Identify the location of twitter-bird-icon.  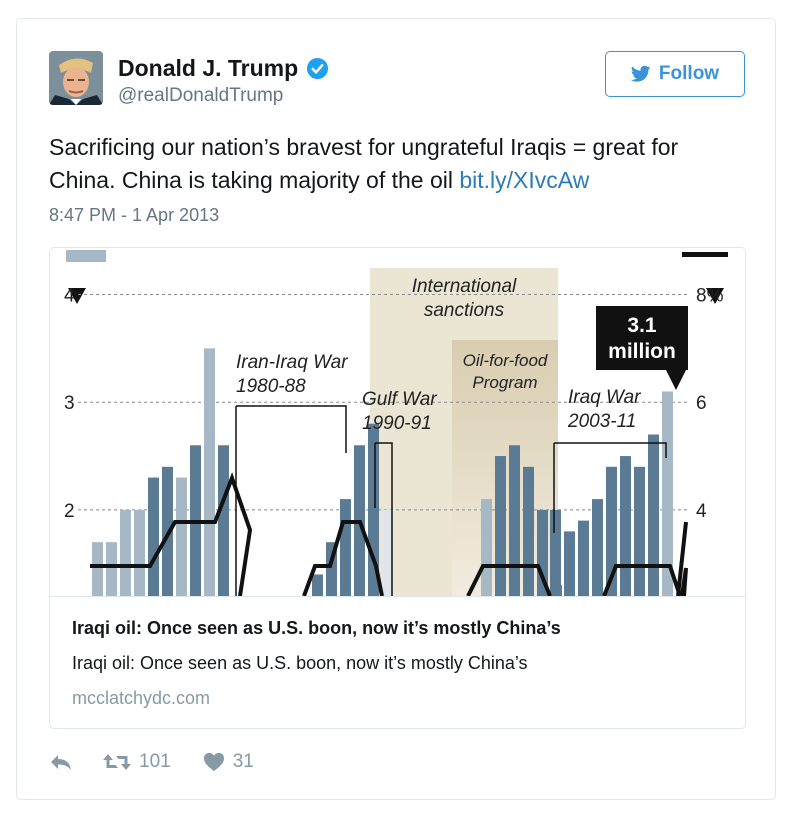
(640, 73).